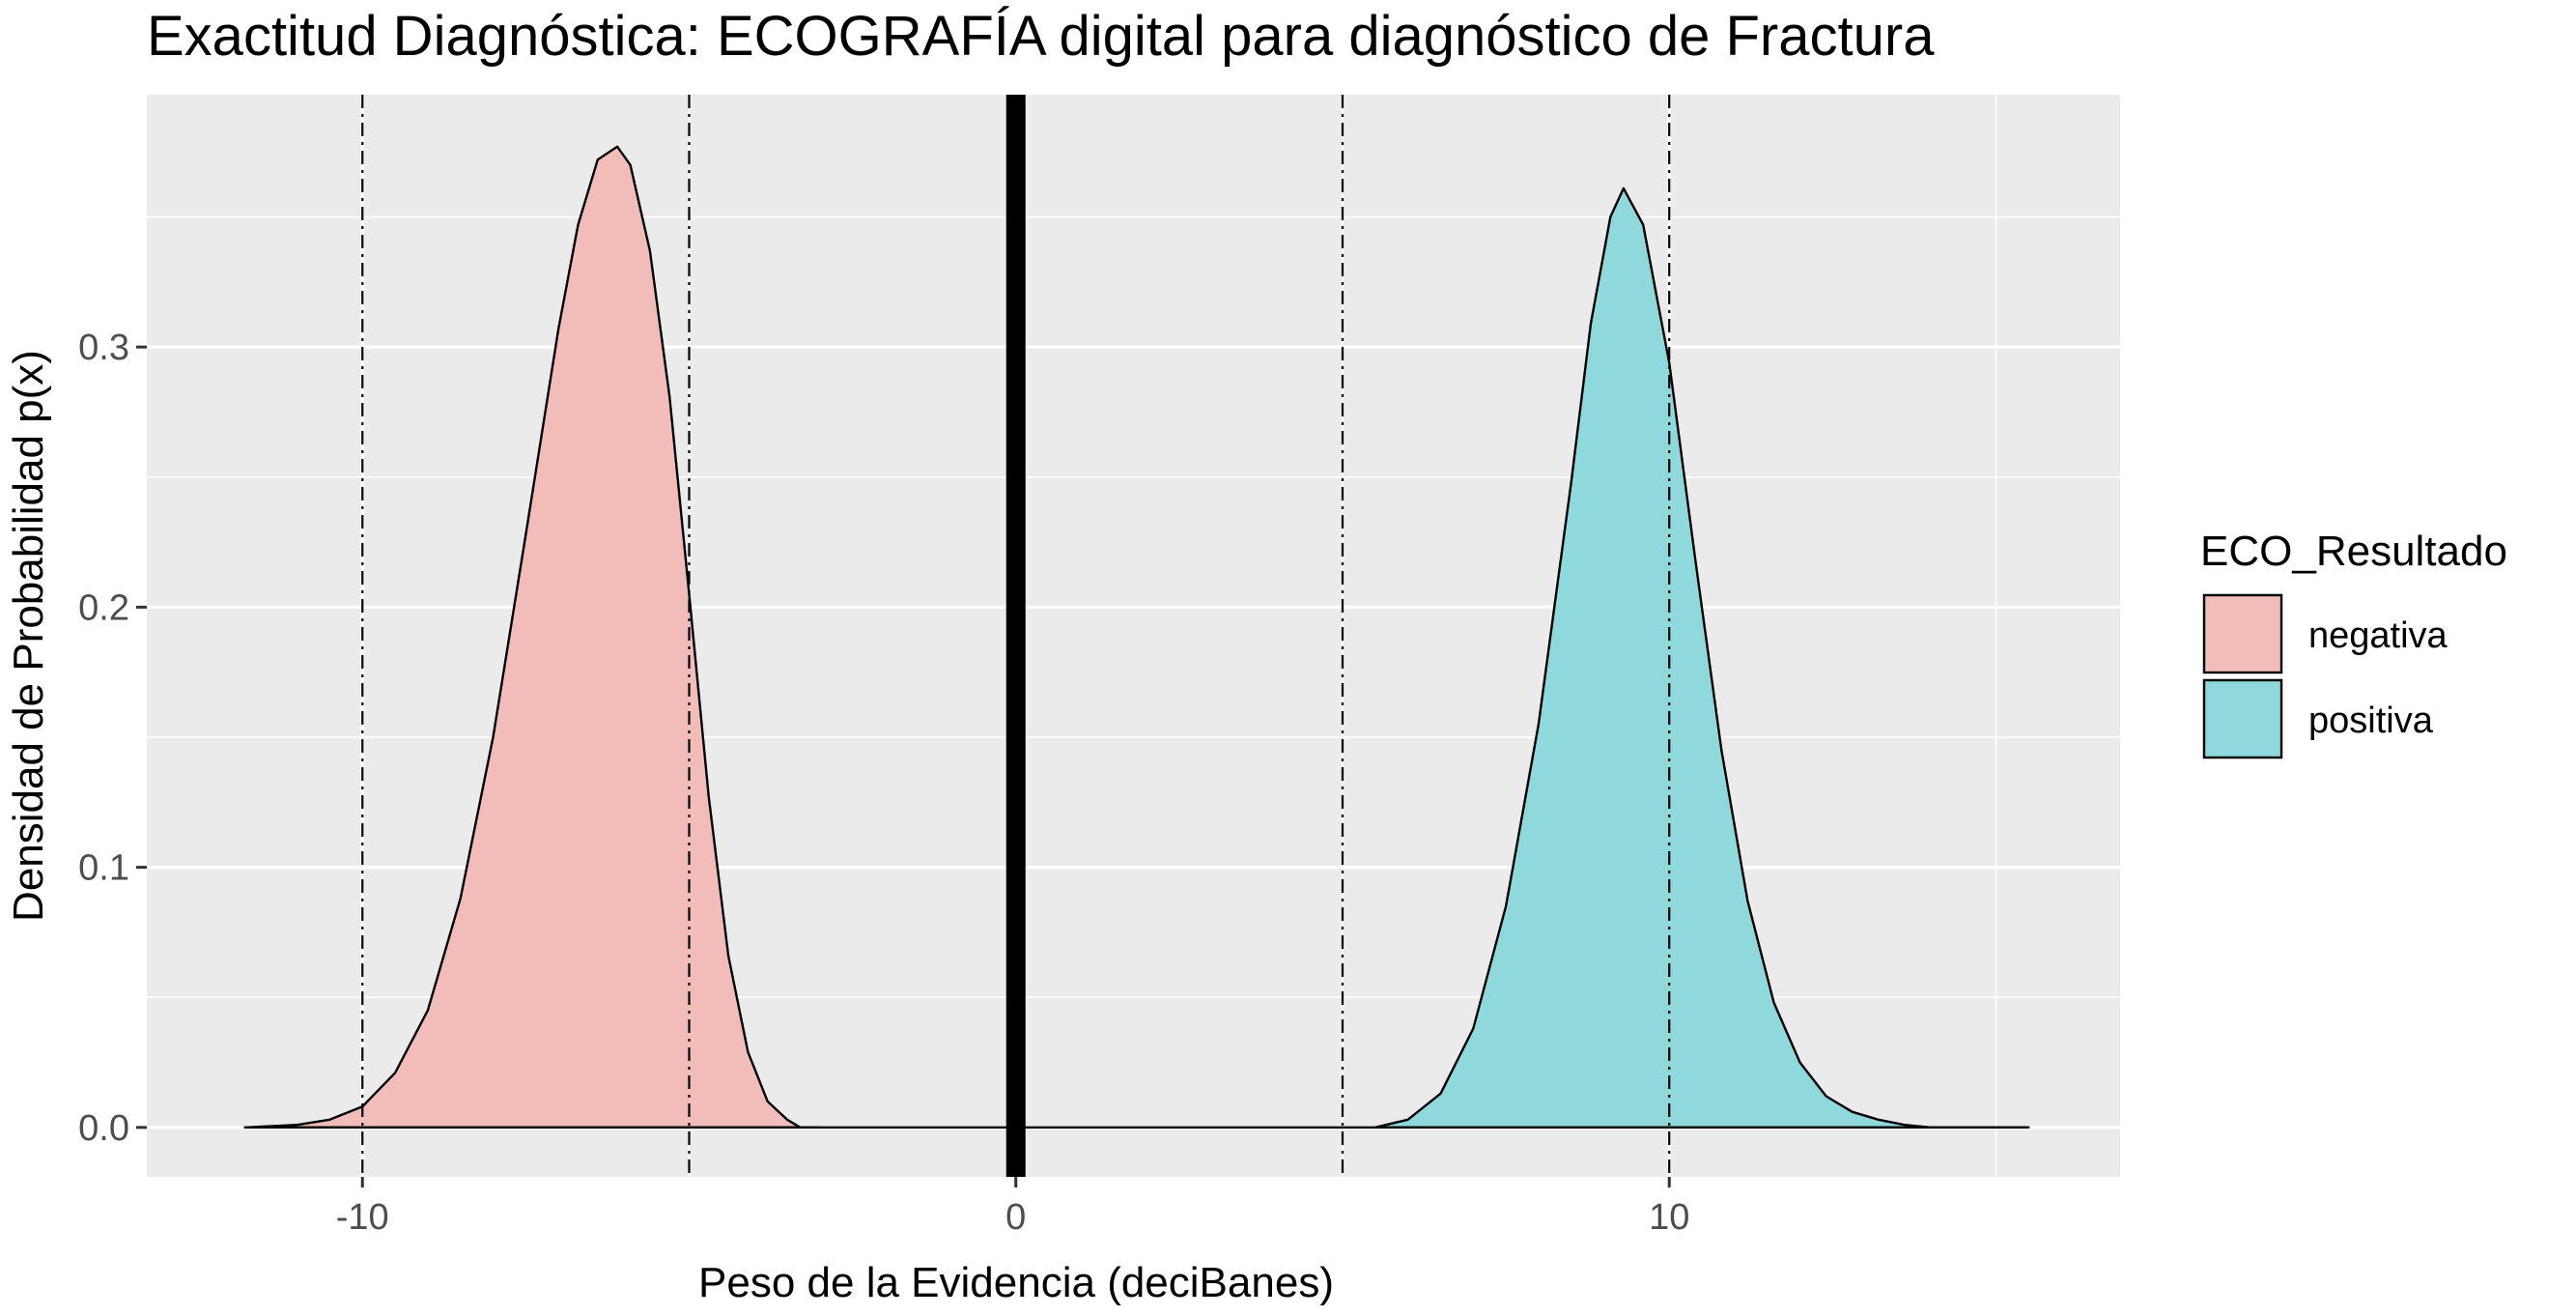 The image size is (2576, 1316). I want to click on y-axis-label: Densidad de Probabilidad p(x), so click(28, 636).